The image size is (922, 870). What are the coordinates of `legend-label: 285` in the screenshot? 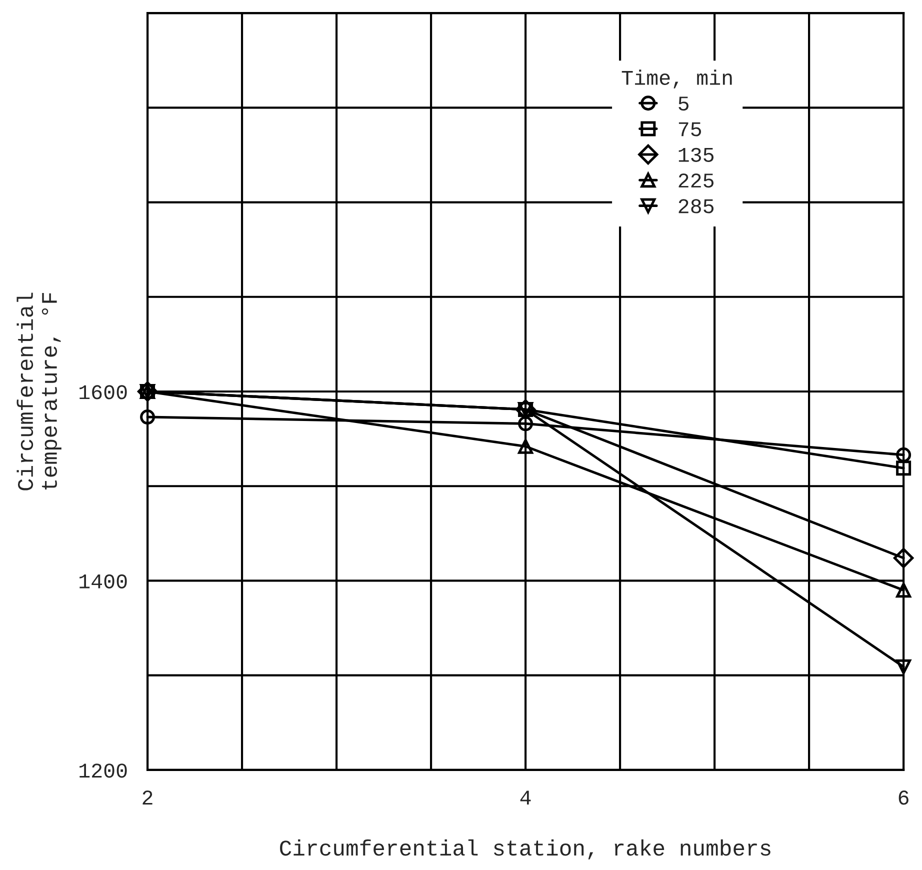 It's located at (696, 206).